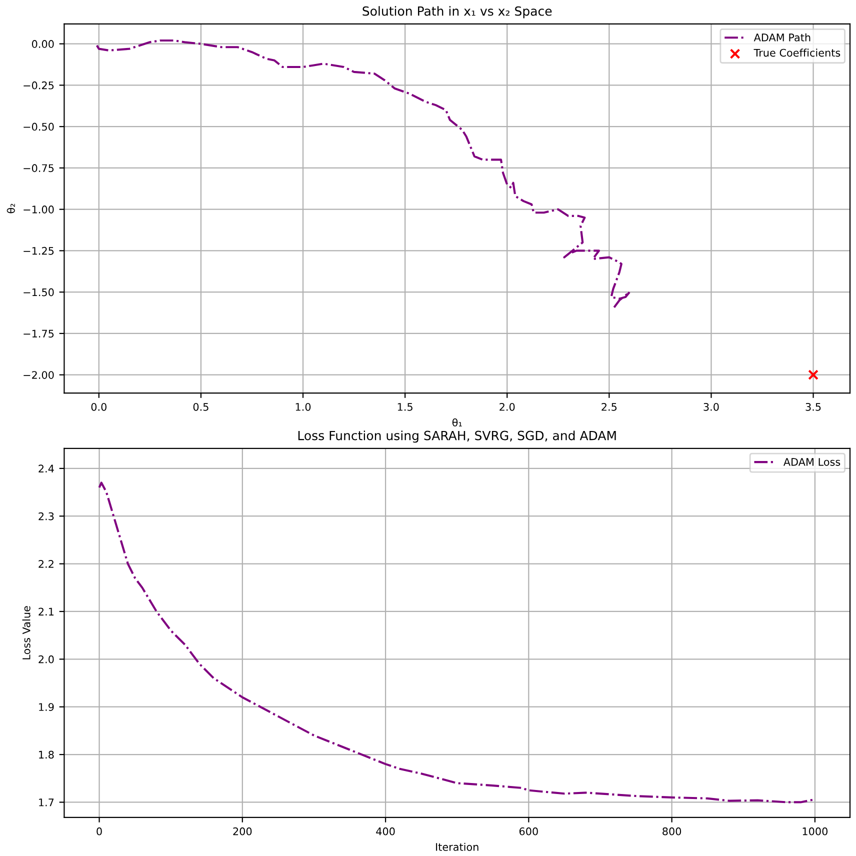  Describe the element at coordinates (200, 406) in the screenshot. I see `x-tick-label: 0.5` at that location.